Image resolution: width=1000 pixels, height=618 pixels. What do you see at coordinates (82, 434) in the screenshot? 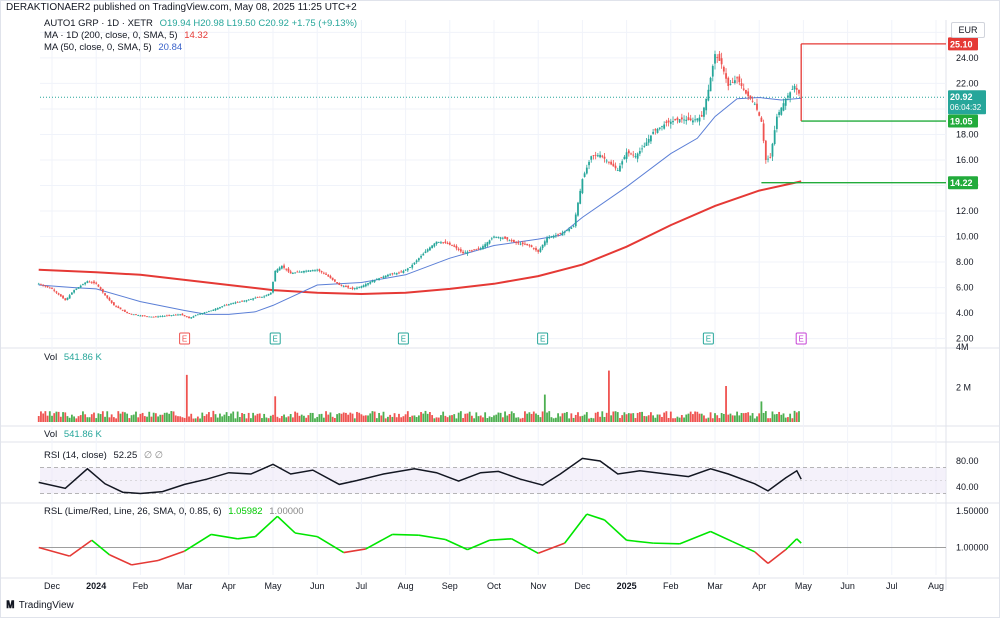
I see `volume-value-2: 541.86 K` at bounding box center [82, 434].